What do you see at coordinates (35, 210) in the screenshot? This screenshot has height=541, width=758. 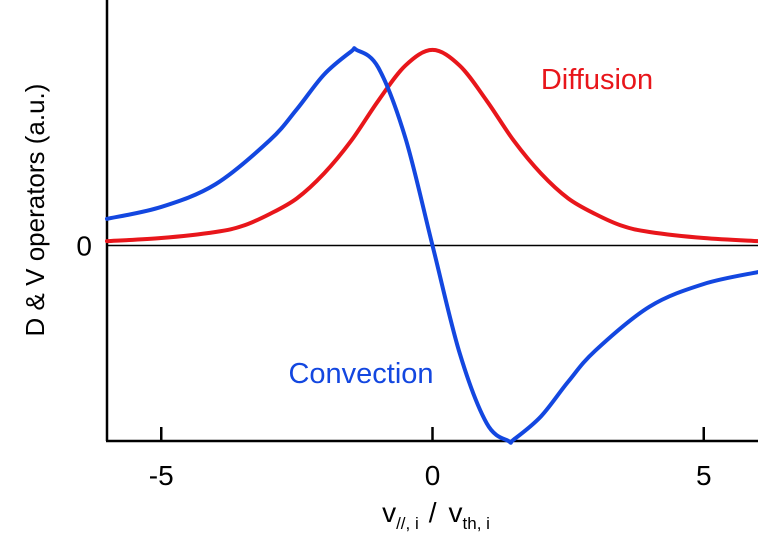 I see `y-axis-label: D & V operators (a.u.)` at bounding box center [35, 210].